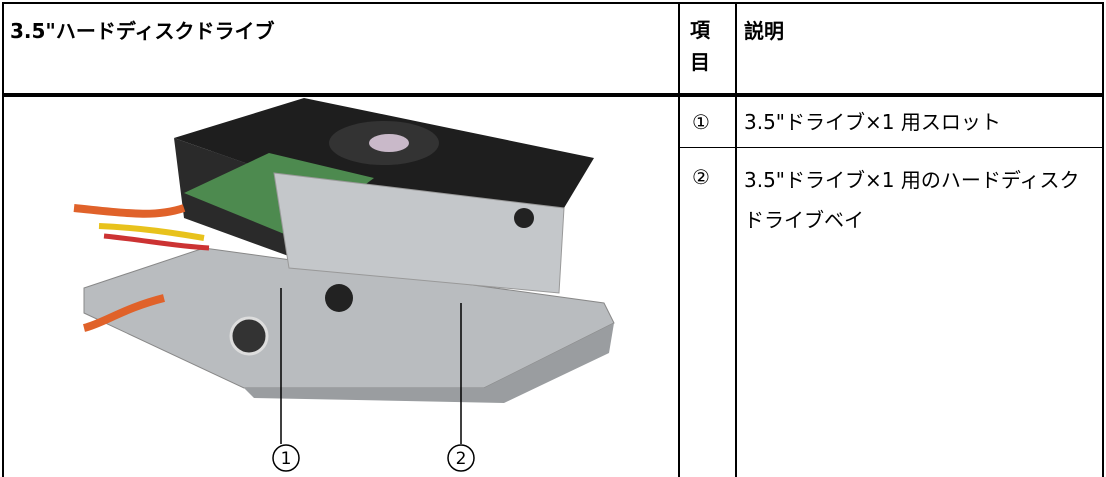 This screenshot has height=477, width=1106. Describe the element at coordinates (142, 31) in the screenshot. I see `header-title: 3.5"ハードディスクドライブ` at that location.